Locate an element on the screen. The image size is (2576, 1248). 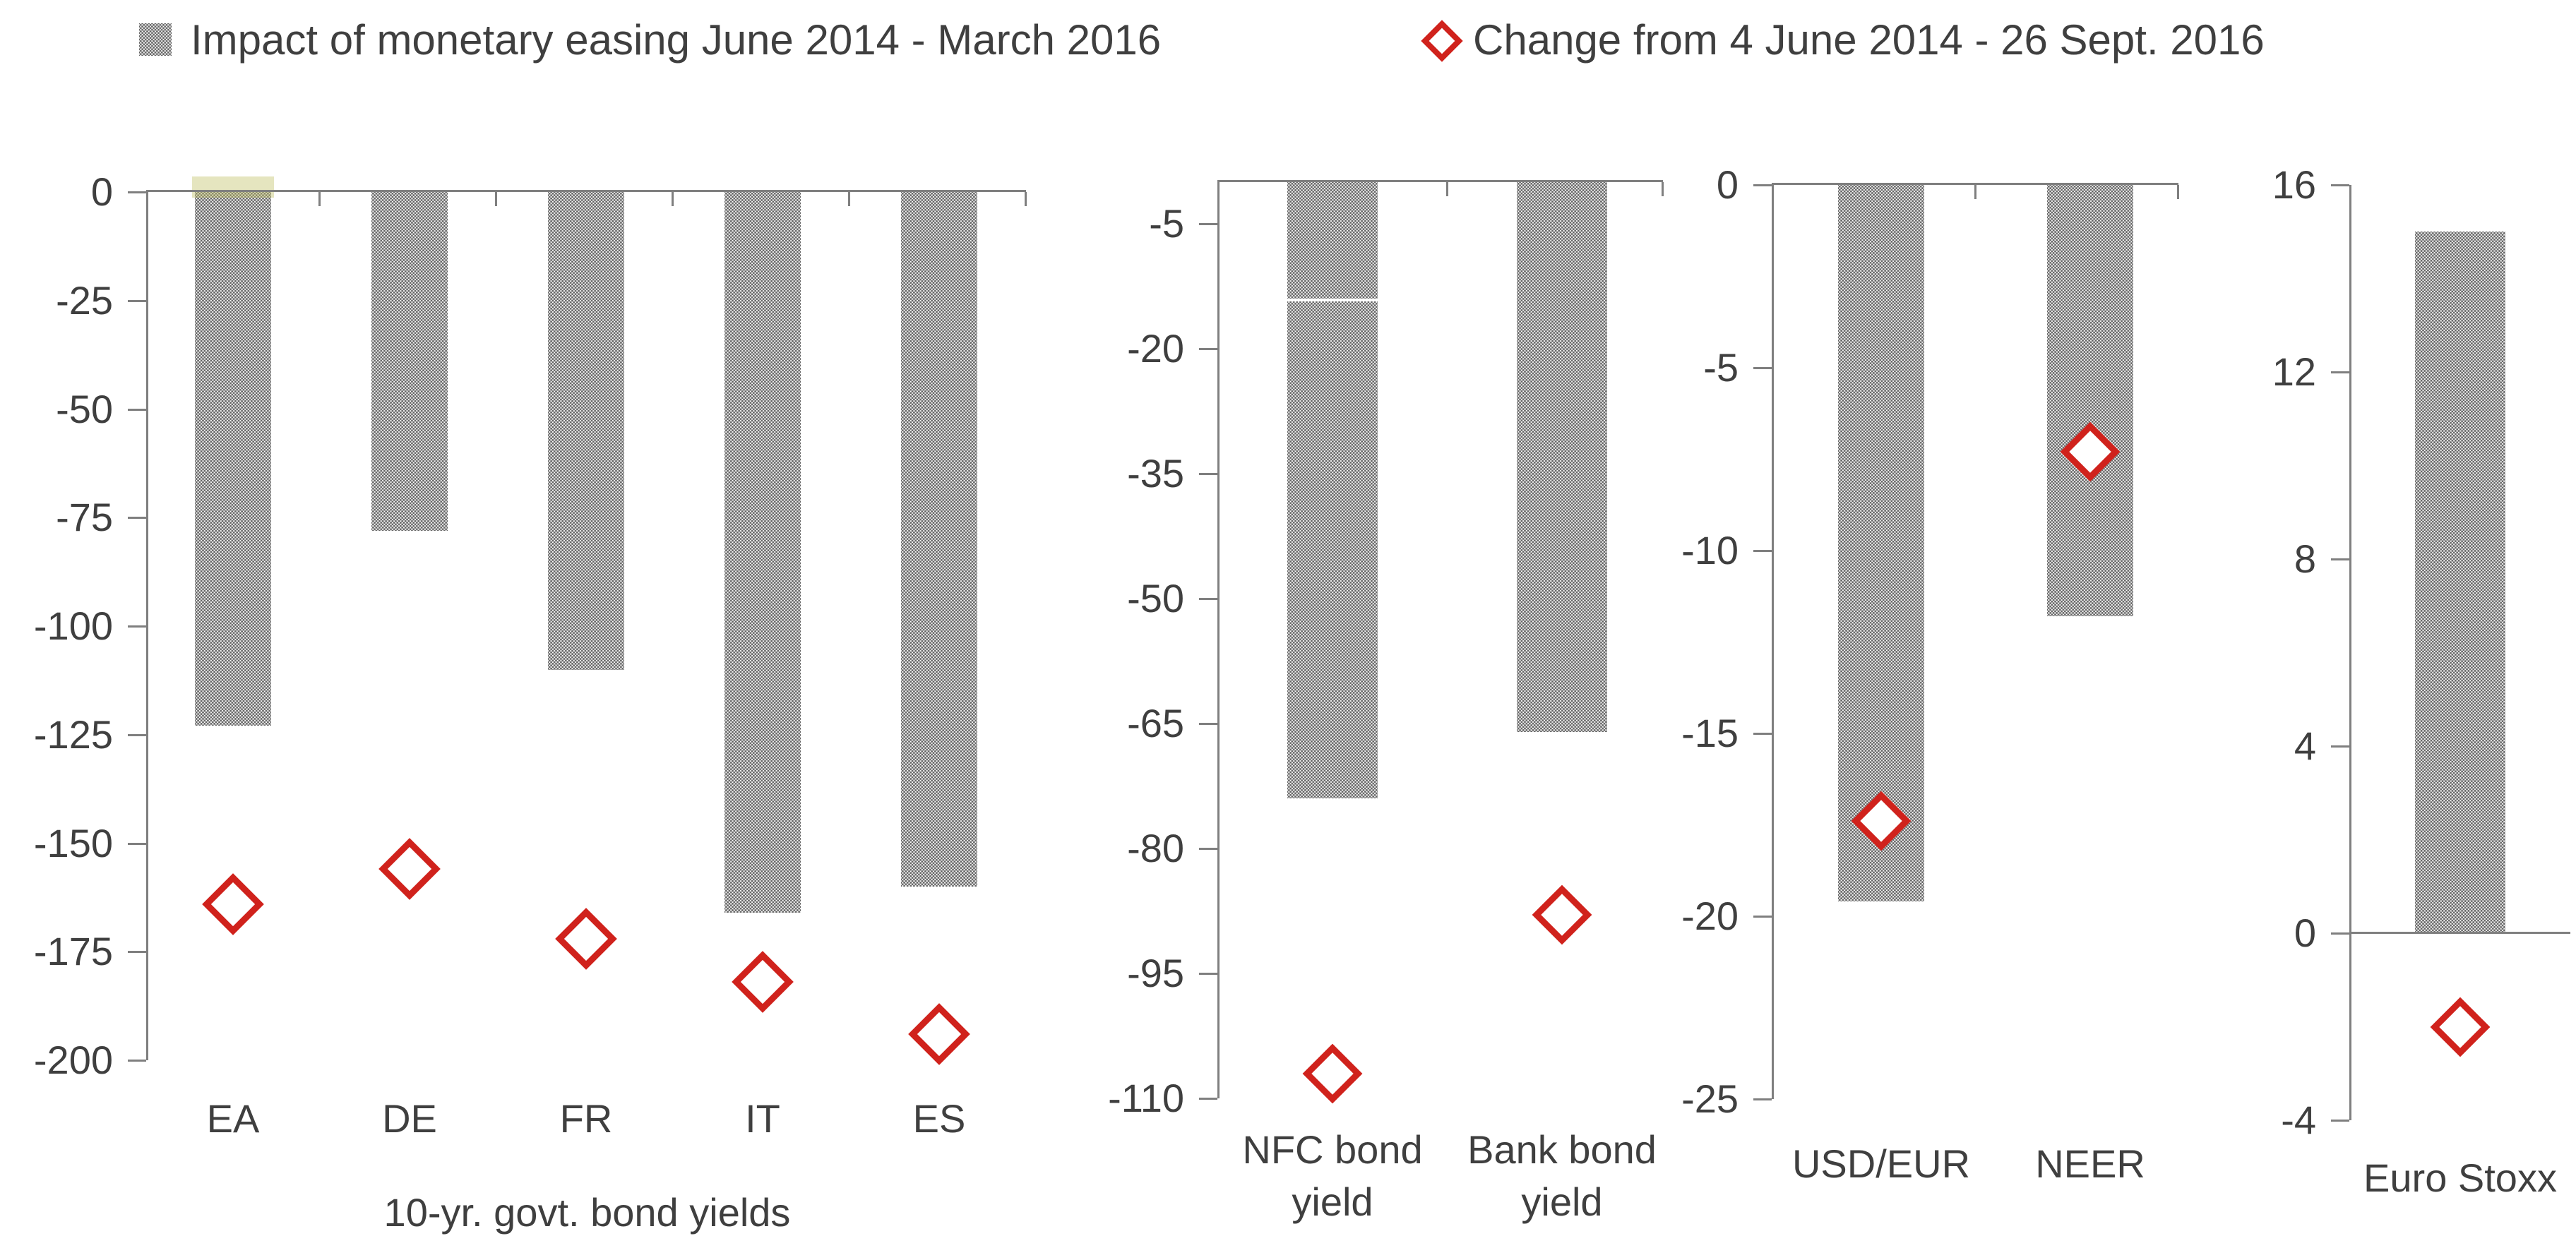
category-label-ES: ES is located at coordinates (939, 1119).